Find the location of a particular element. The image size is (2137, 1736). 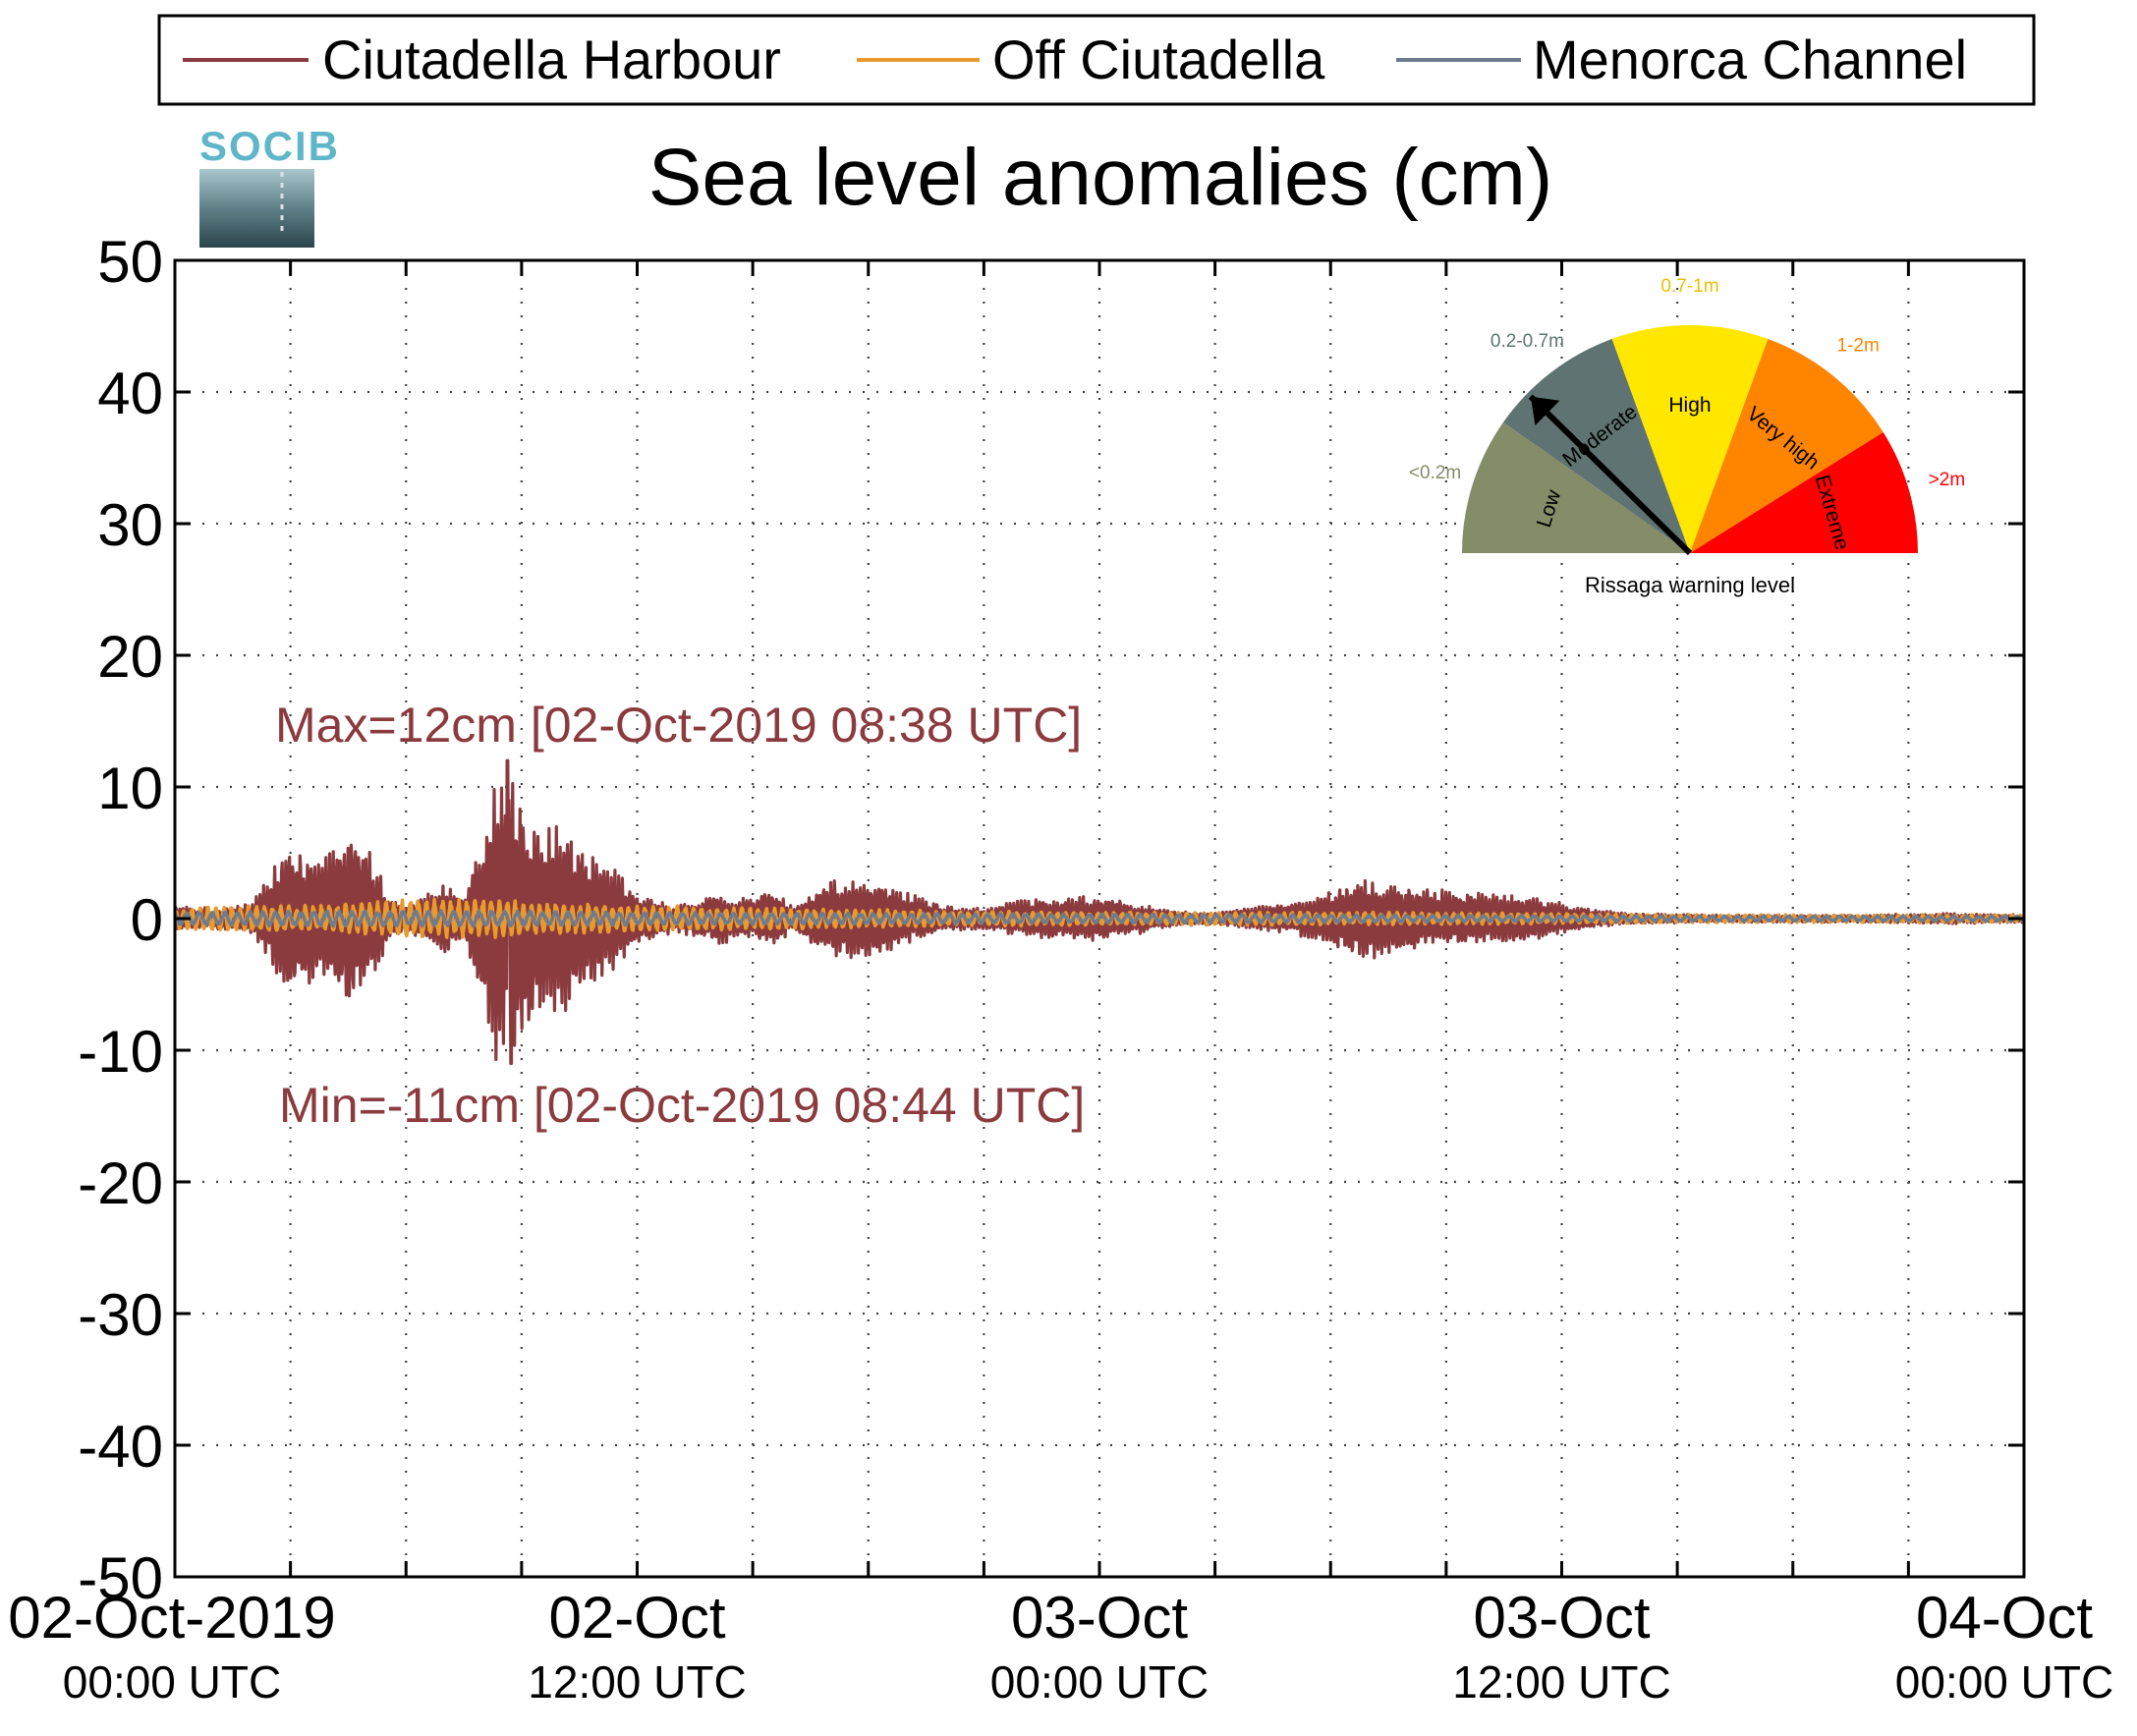

gauge-segment-low is located at coordinates (1576, 487).